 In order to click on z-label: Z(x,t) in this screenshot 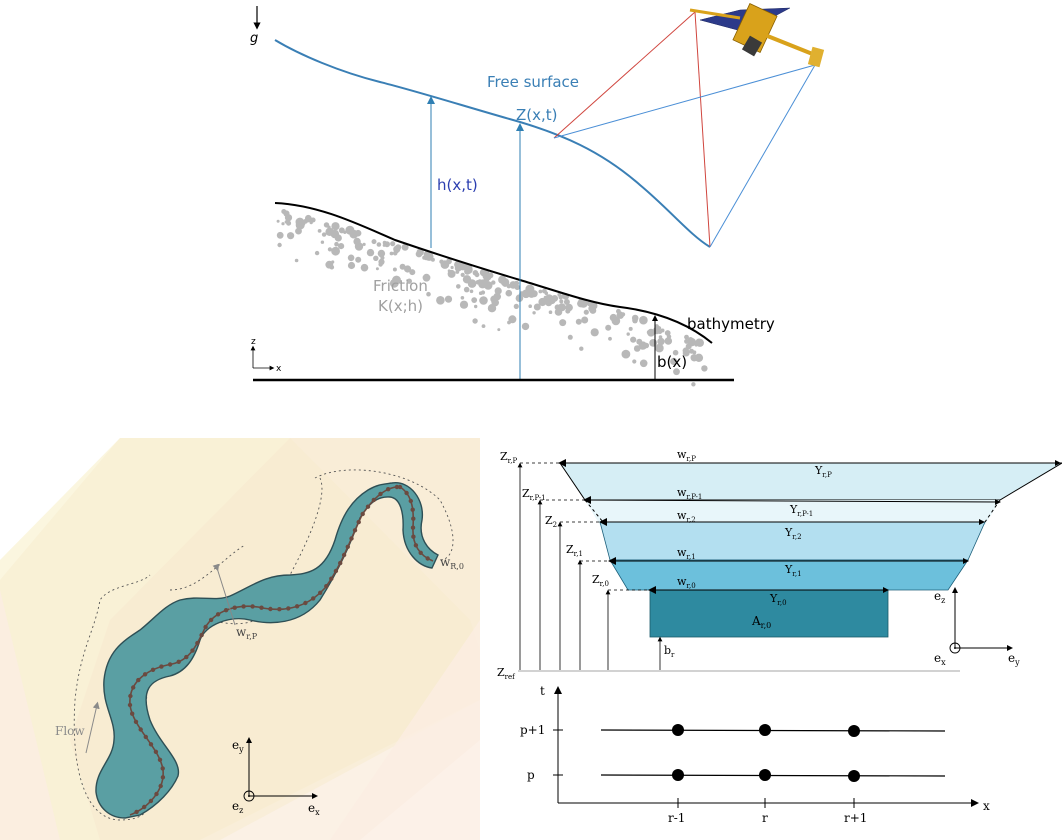, I will do `click(537, 115)`.